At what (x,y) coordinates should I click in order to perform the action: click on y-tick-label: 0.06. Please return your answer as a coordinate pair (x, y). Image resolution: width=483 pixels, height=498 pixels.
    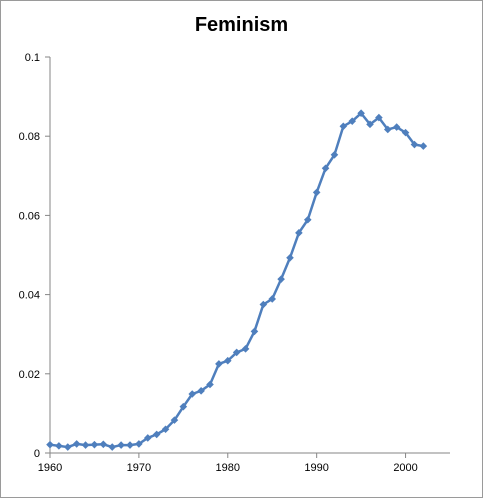
    Looking at the image, I should click on (29, 216).